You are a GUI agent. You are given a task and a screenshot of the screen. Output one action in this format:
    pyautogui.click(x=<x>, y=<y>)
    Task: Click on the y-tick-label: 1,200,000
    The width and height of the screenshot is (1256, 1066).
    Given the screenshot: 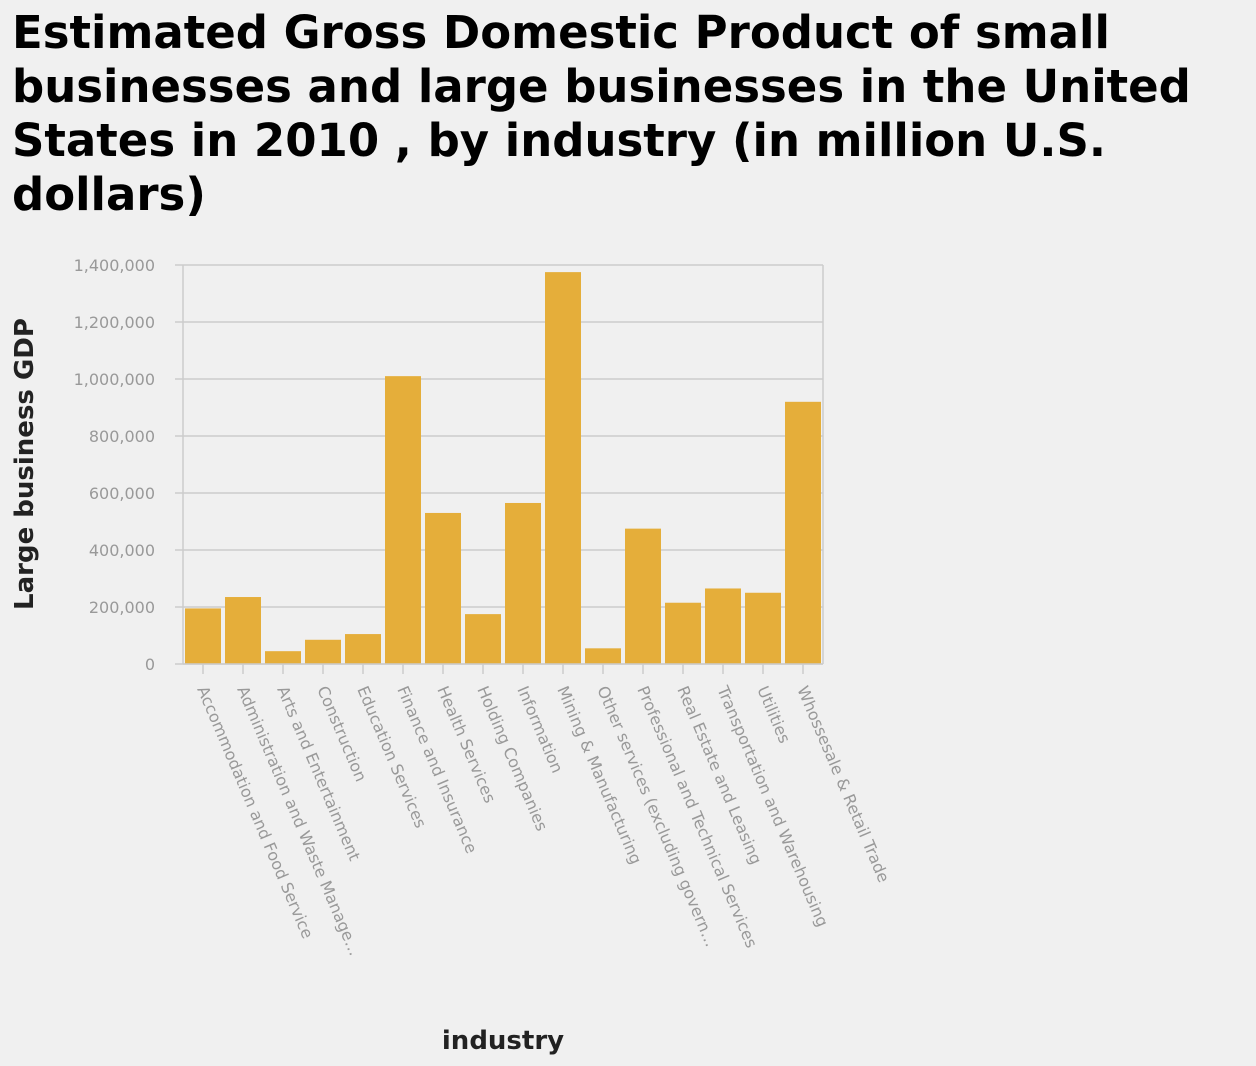 What is the action you would take?
    pyautogui.click(x=114, y=322)
    